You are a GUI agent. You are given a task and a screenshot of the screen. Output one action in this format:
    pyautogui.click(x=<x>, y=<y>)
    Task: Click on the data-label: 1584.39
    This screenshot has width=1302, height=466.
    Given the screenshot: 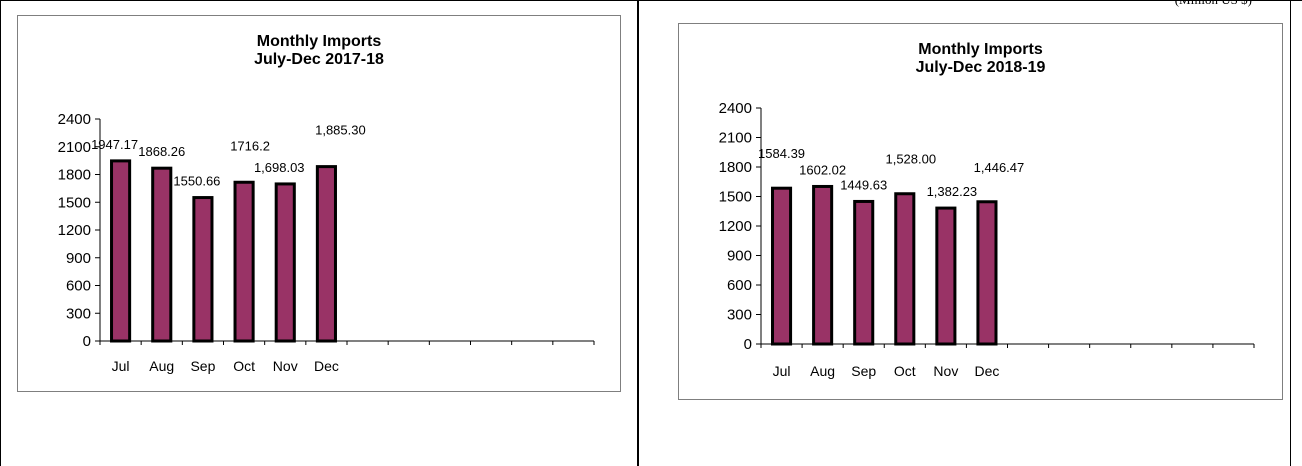 What is the action you would take?
    pyautogui.click(x=781, y=153)
    